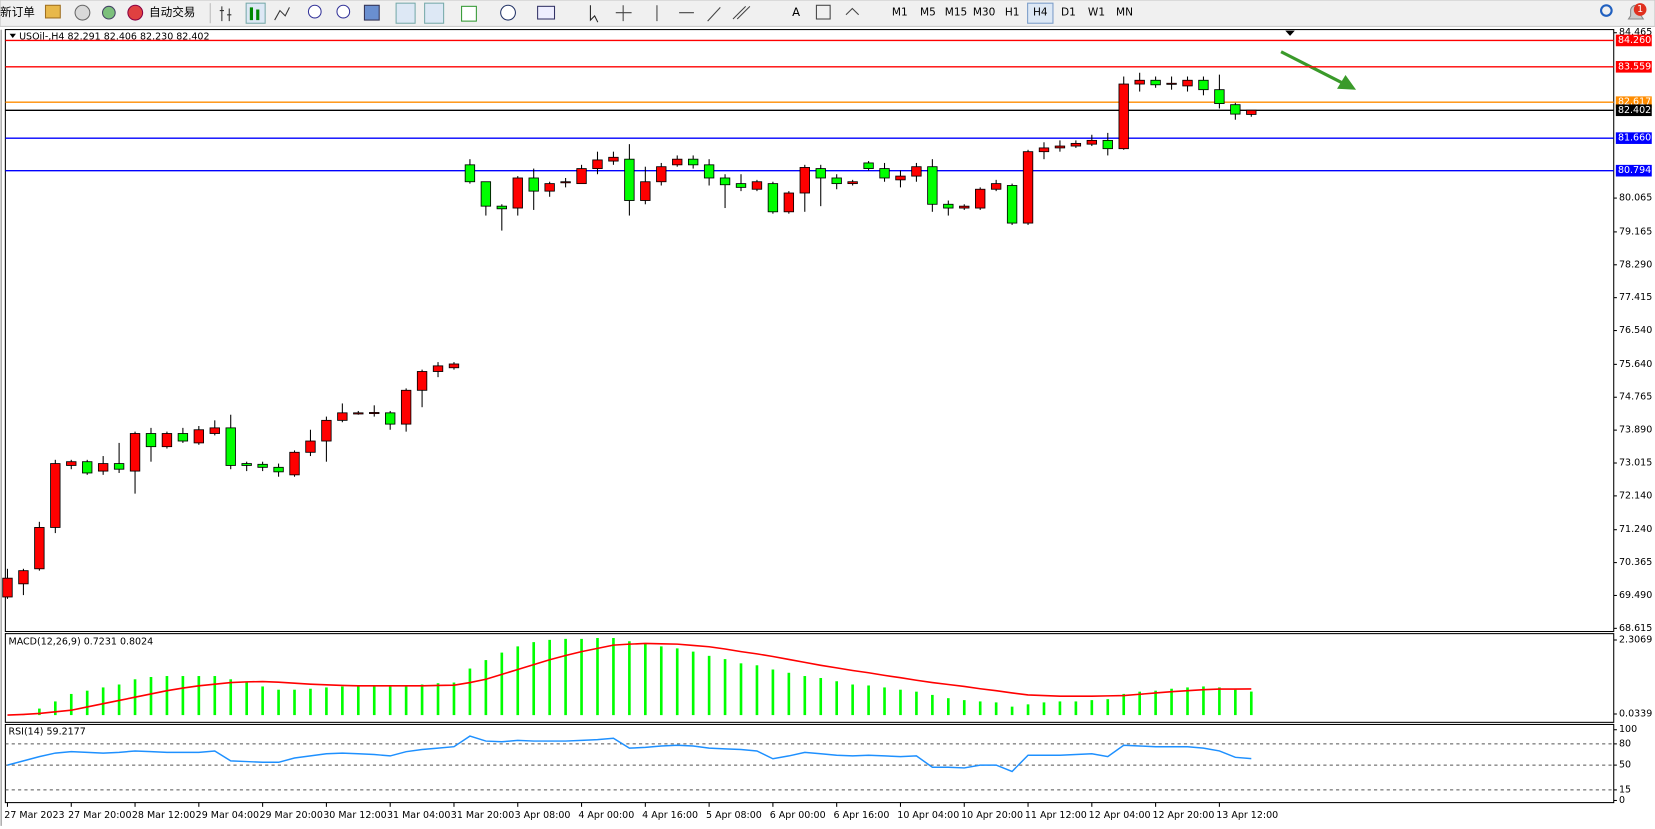 Image resolution: width=1655 pixels, height=829 pixels. What do you see at coordinates (17, 12) in the screenshot?
I see `new-order-button: 新订单` at bounding box center [17, 12].